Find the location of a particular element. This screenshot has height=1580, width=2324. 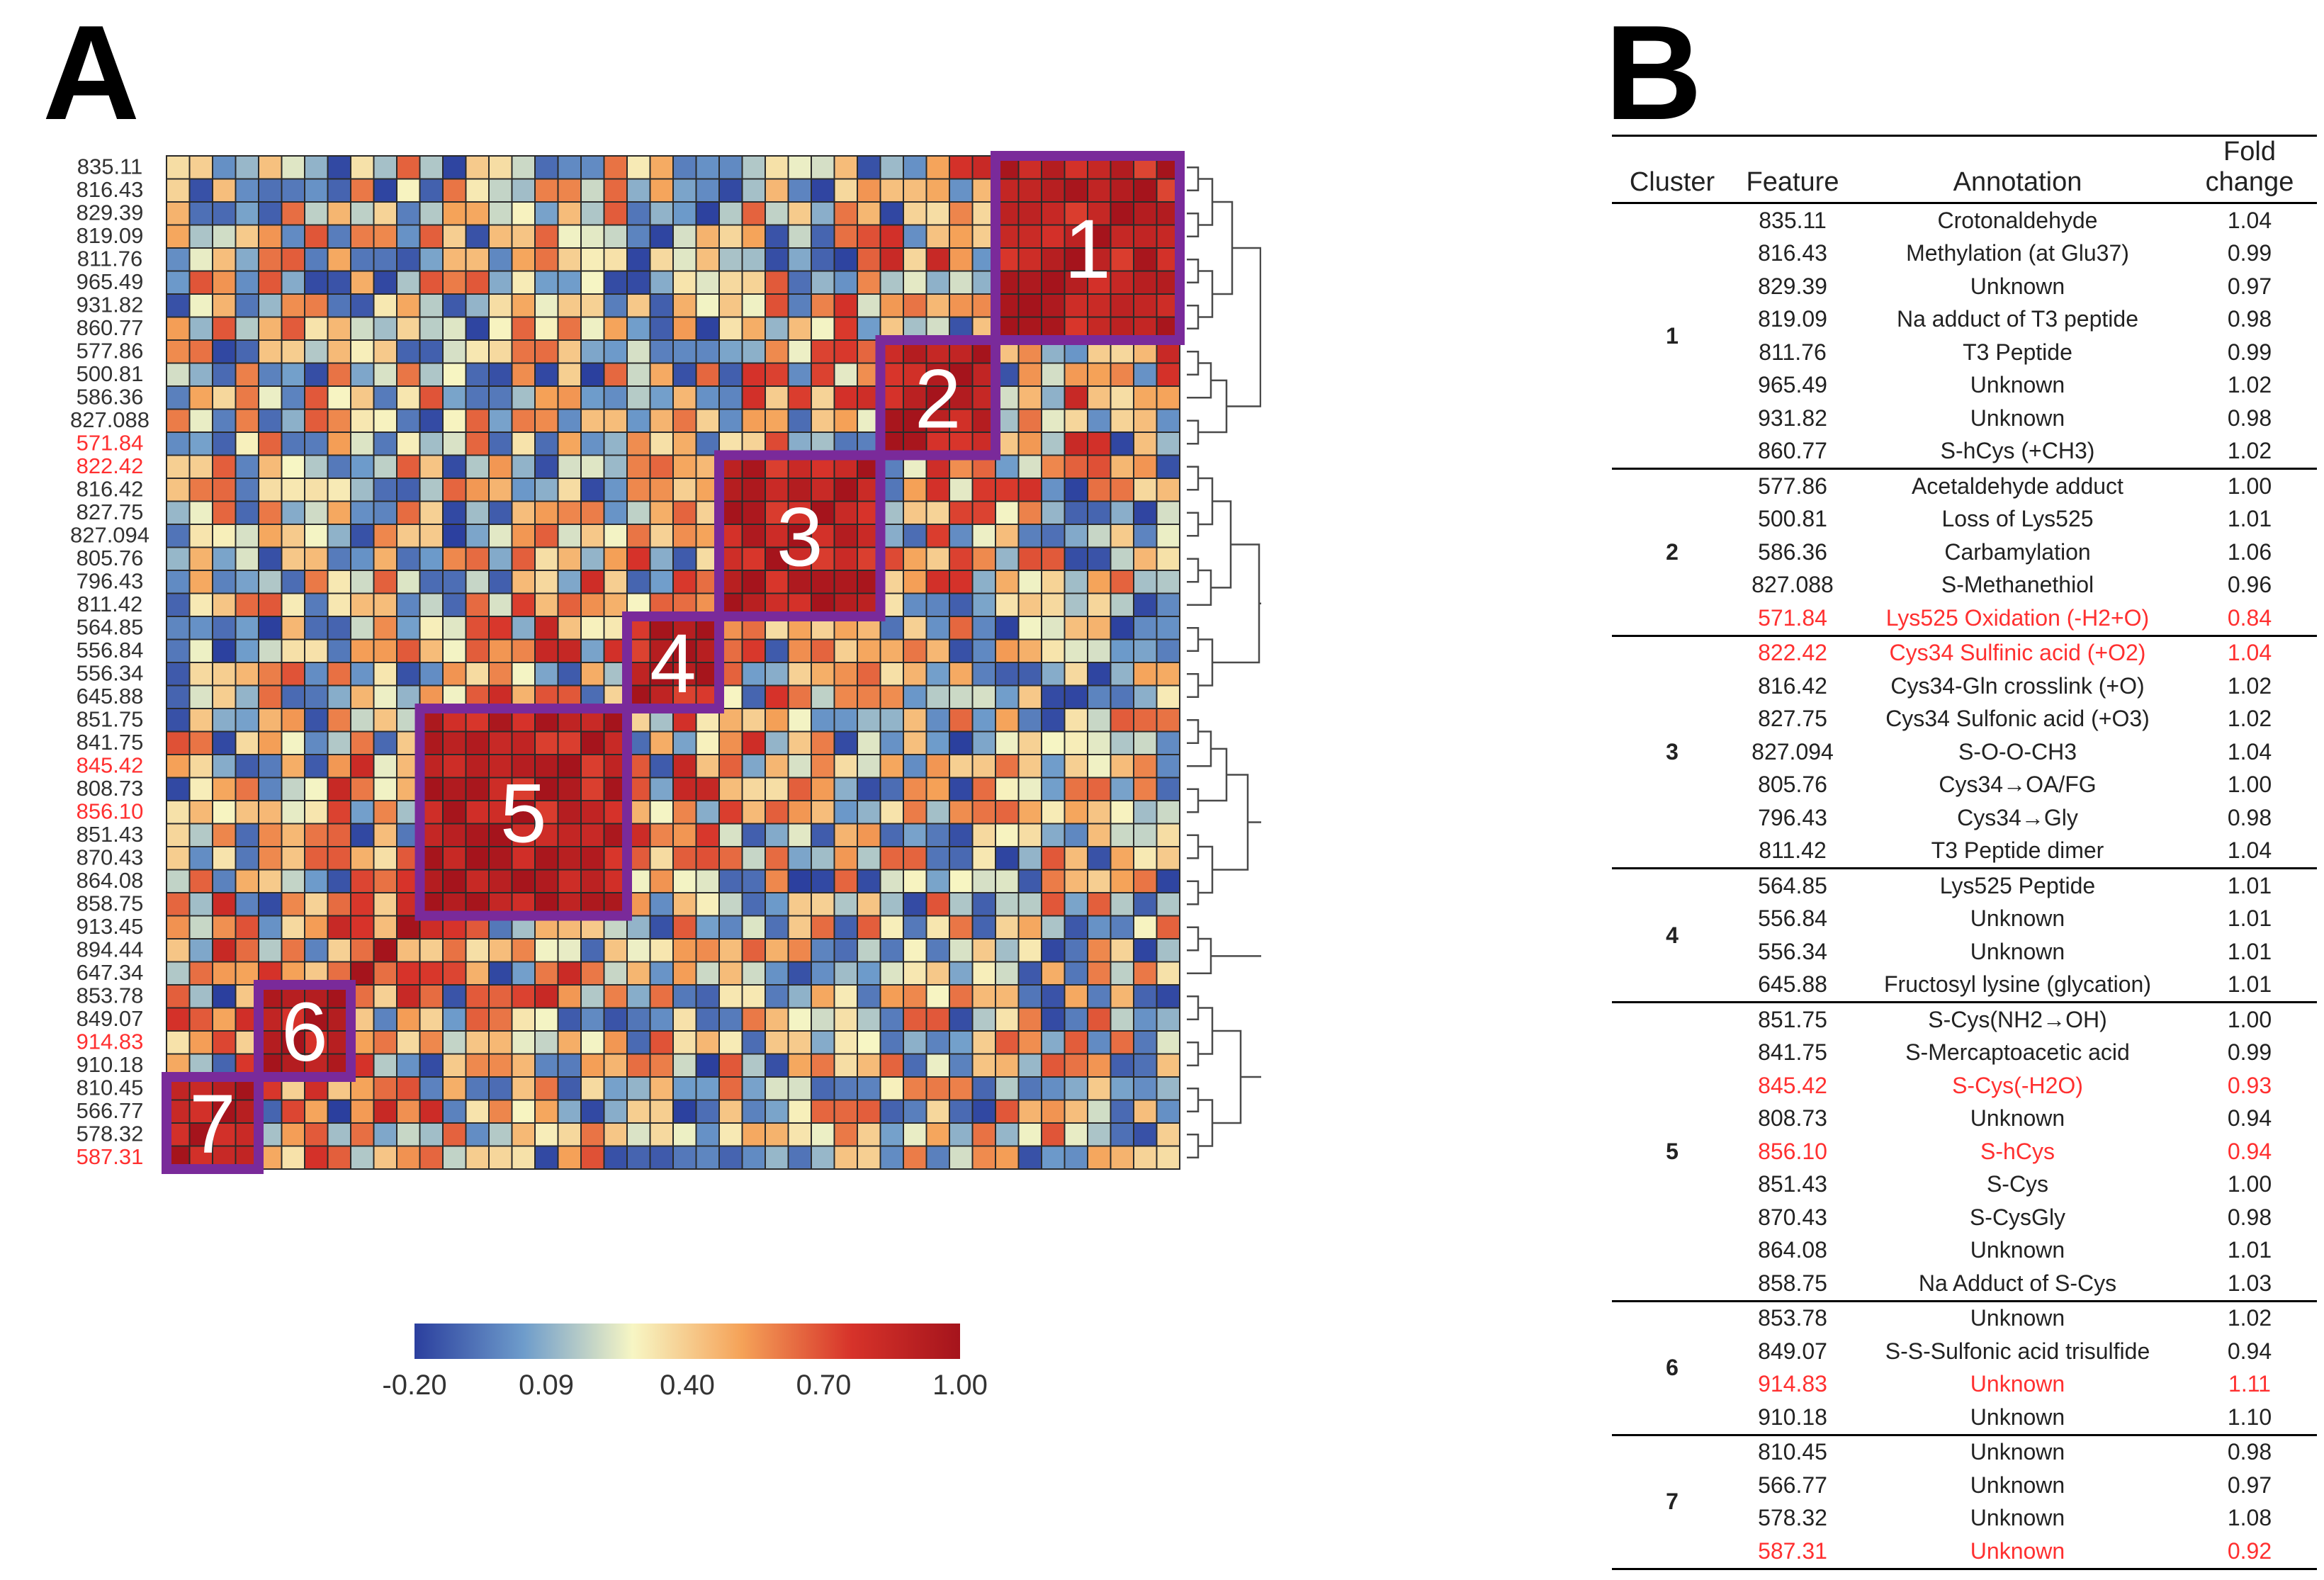

row-label: 931.82 is located at coordinates (110, 304).